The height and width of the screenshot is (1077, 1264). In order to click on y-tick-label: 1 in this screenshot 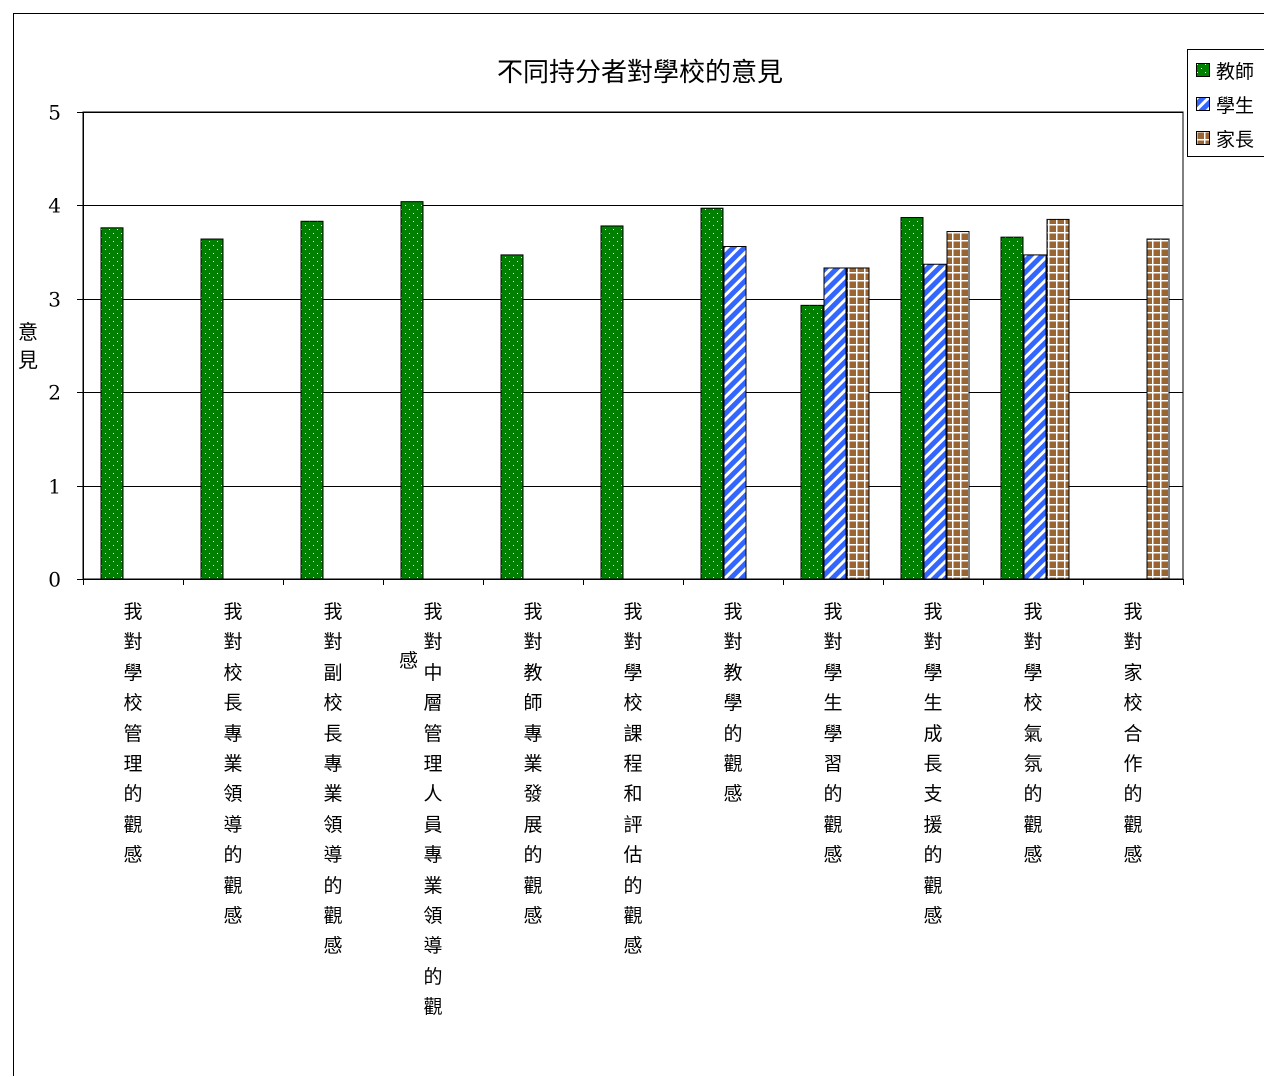, I will do `click(54, 487)`.